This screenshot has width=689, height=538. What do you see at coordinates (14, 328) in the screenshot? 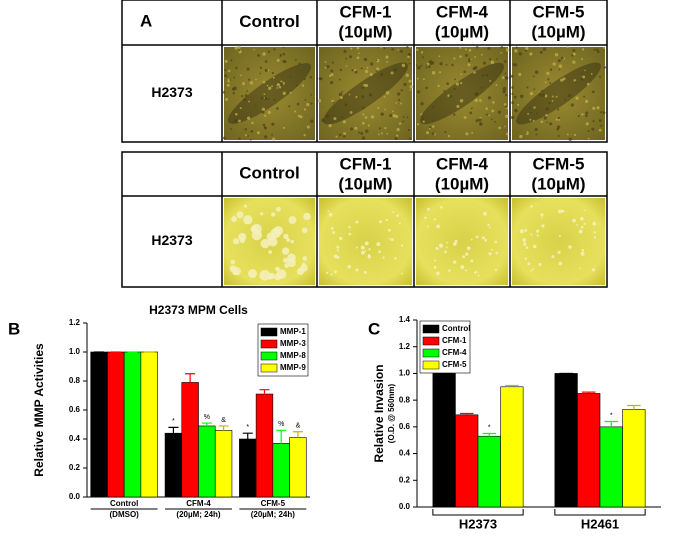
I see `panel-label: B` at bounding box center [14, 328].